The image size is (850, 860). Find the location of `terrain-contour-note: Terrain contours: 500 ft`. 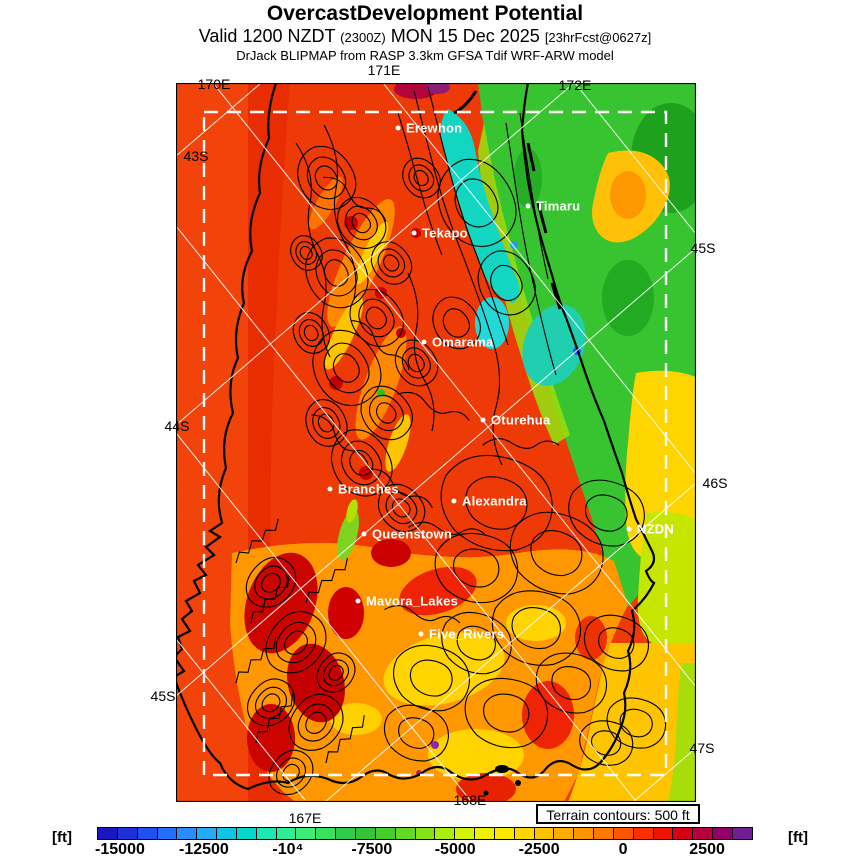

terrain-contour-note: Terrain contours: 500 ft is located at coordinates (618, 814).